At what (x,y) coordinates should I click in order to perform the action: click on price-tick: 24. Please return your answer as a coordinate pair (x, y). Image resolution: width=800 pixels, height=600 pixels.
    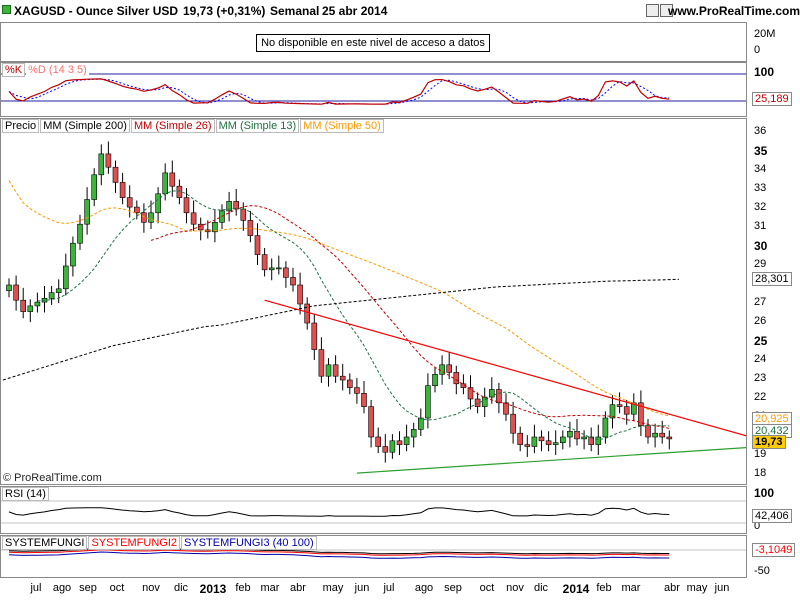
    Looking at the image, I should click on (760, 359).